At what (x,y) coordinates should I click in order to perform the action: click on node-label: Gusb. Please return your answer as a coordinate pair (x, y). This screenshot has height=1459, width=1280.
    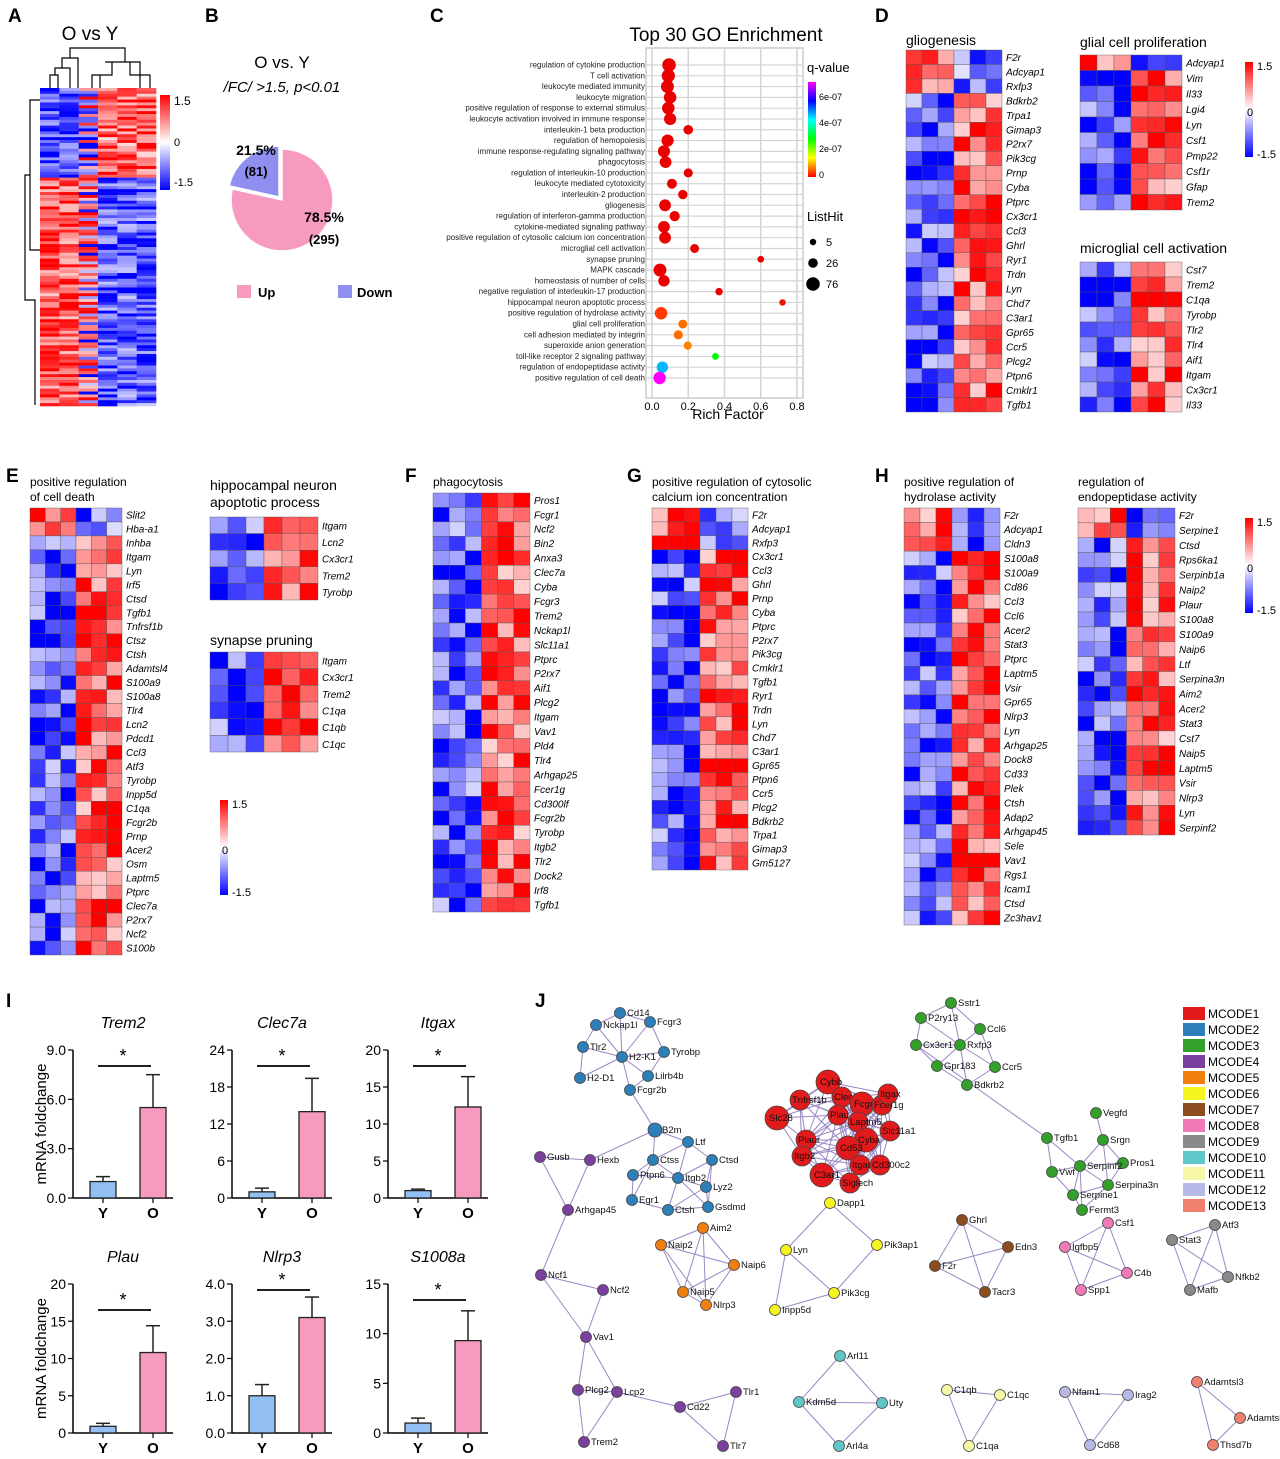
    Looking at the image, I should click on (558, 1157).